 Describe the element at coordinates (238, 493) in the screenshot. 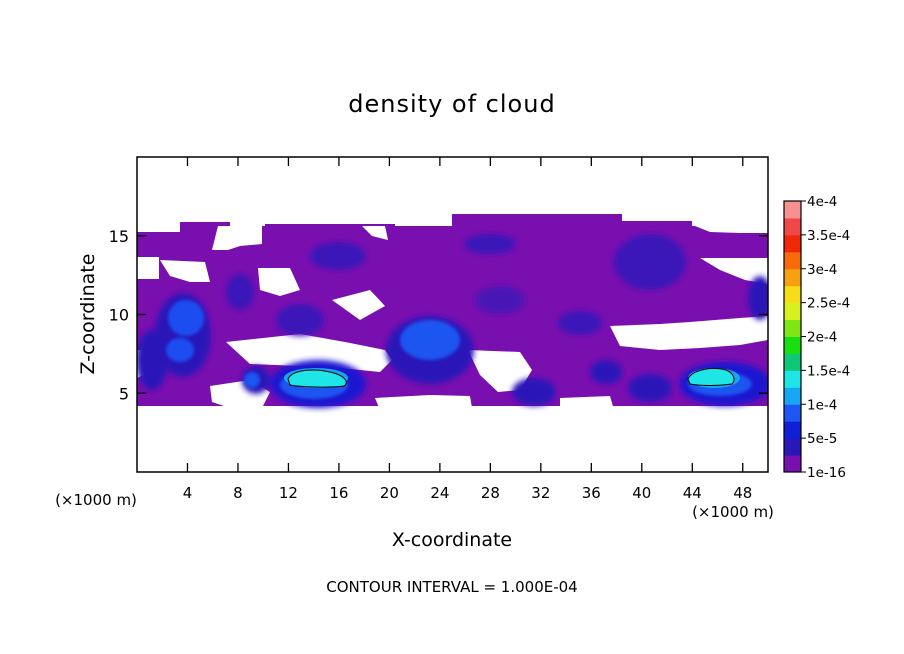

I see `x-tick-label: 8` at that location.